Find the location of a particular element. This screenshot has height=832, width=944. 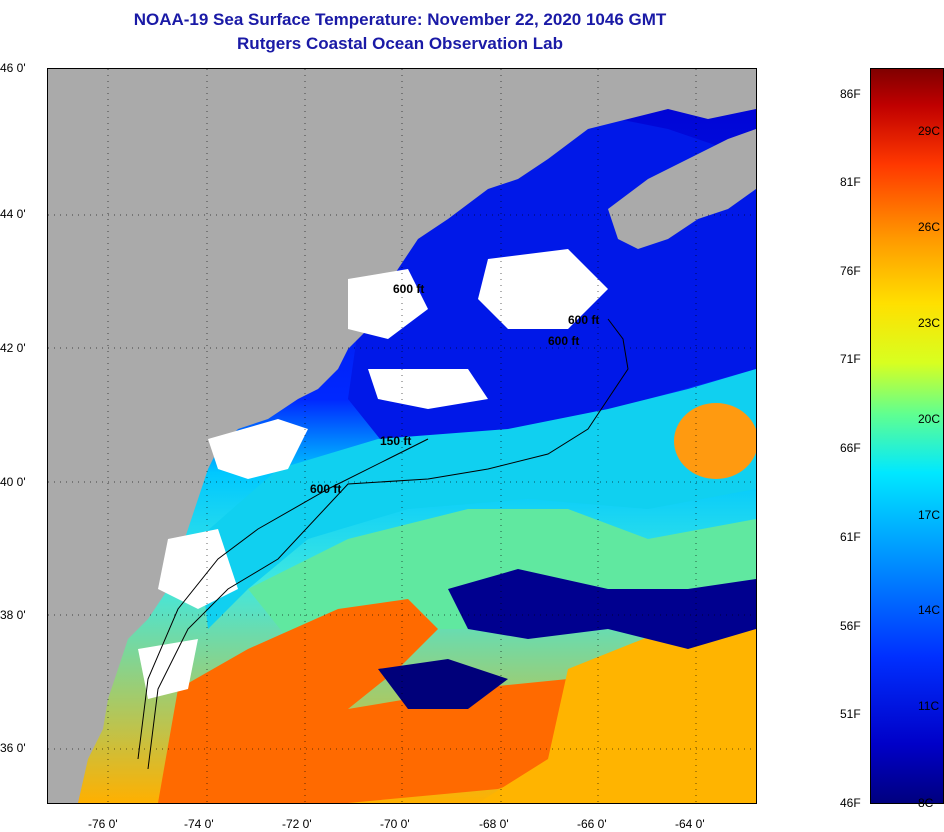

cb-label-86f: 86F is located at coordinates (850, 94).